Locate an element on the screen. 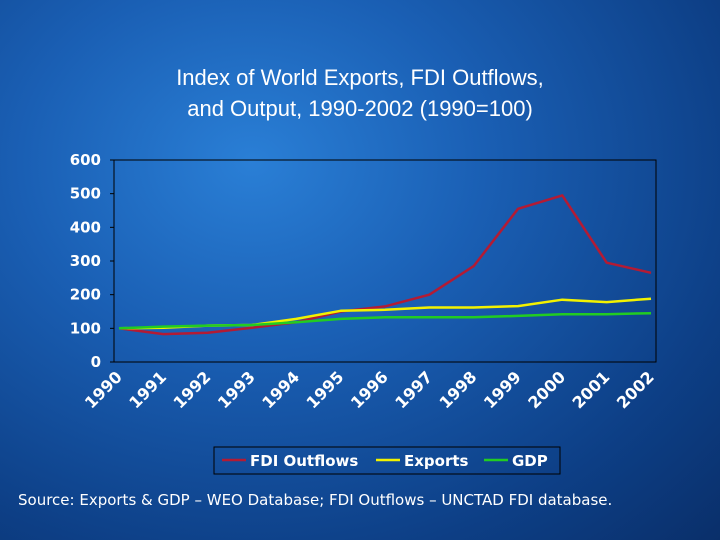  x-tick-label: 1991 is located at coordinates (147, 389).